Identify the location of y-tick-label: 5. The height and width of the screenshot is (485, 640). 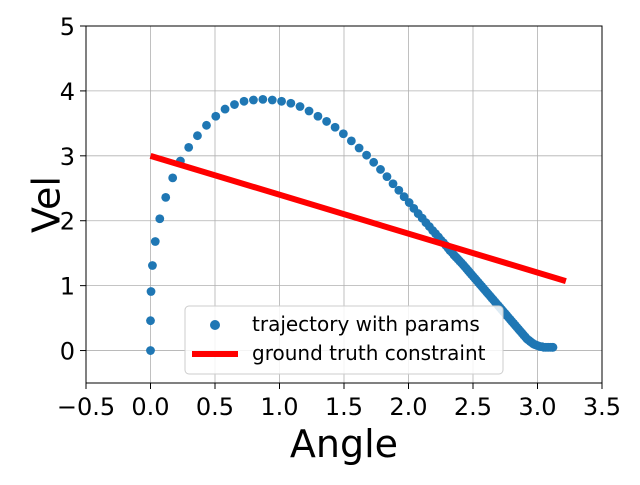
(67, 27).